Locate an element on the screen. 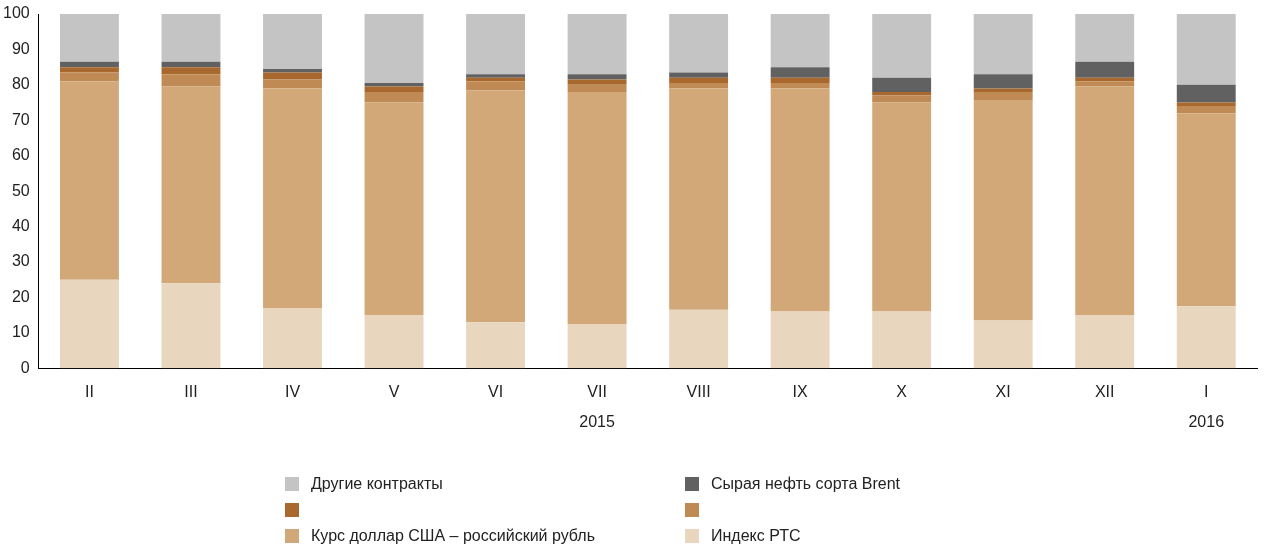 This screenshot has width=1277, height=557. y-tick-label: 40 is located at coordinates (20, 225).